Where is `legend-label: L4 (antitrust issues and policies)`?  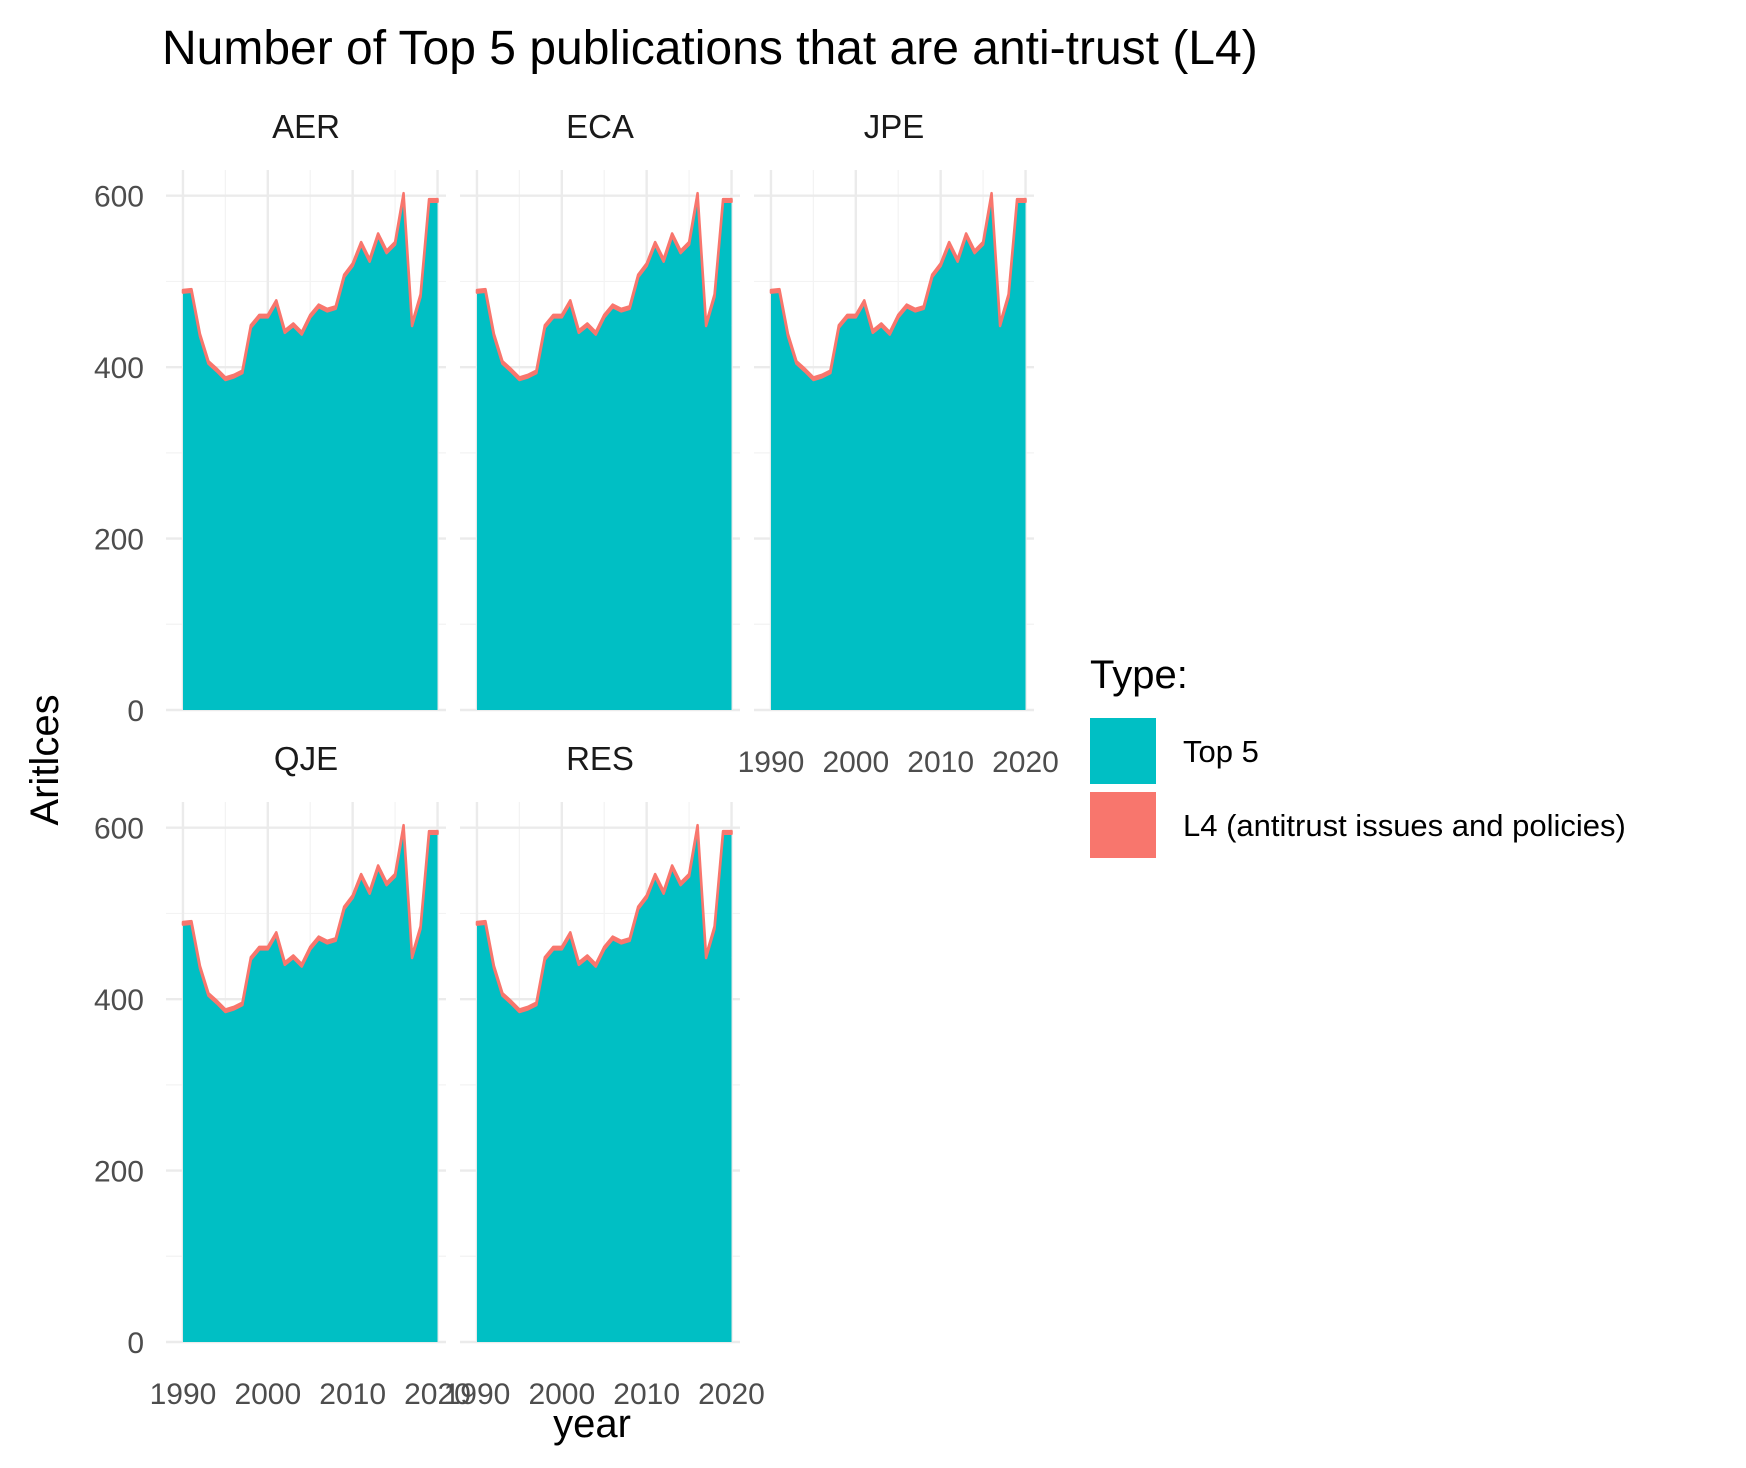
legend-label: L4 (antitrust issues and policies) is located at coordinates (1404, 825).